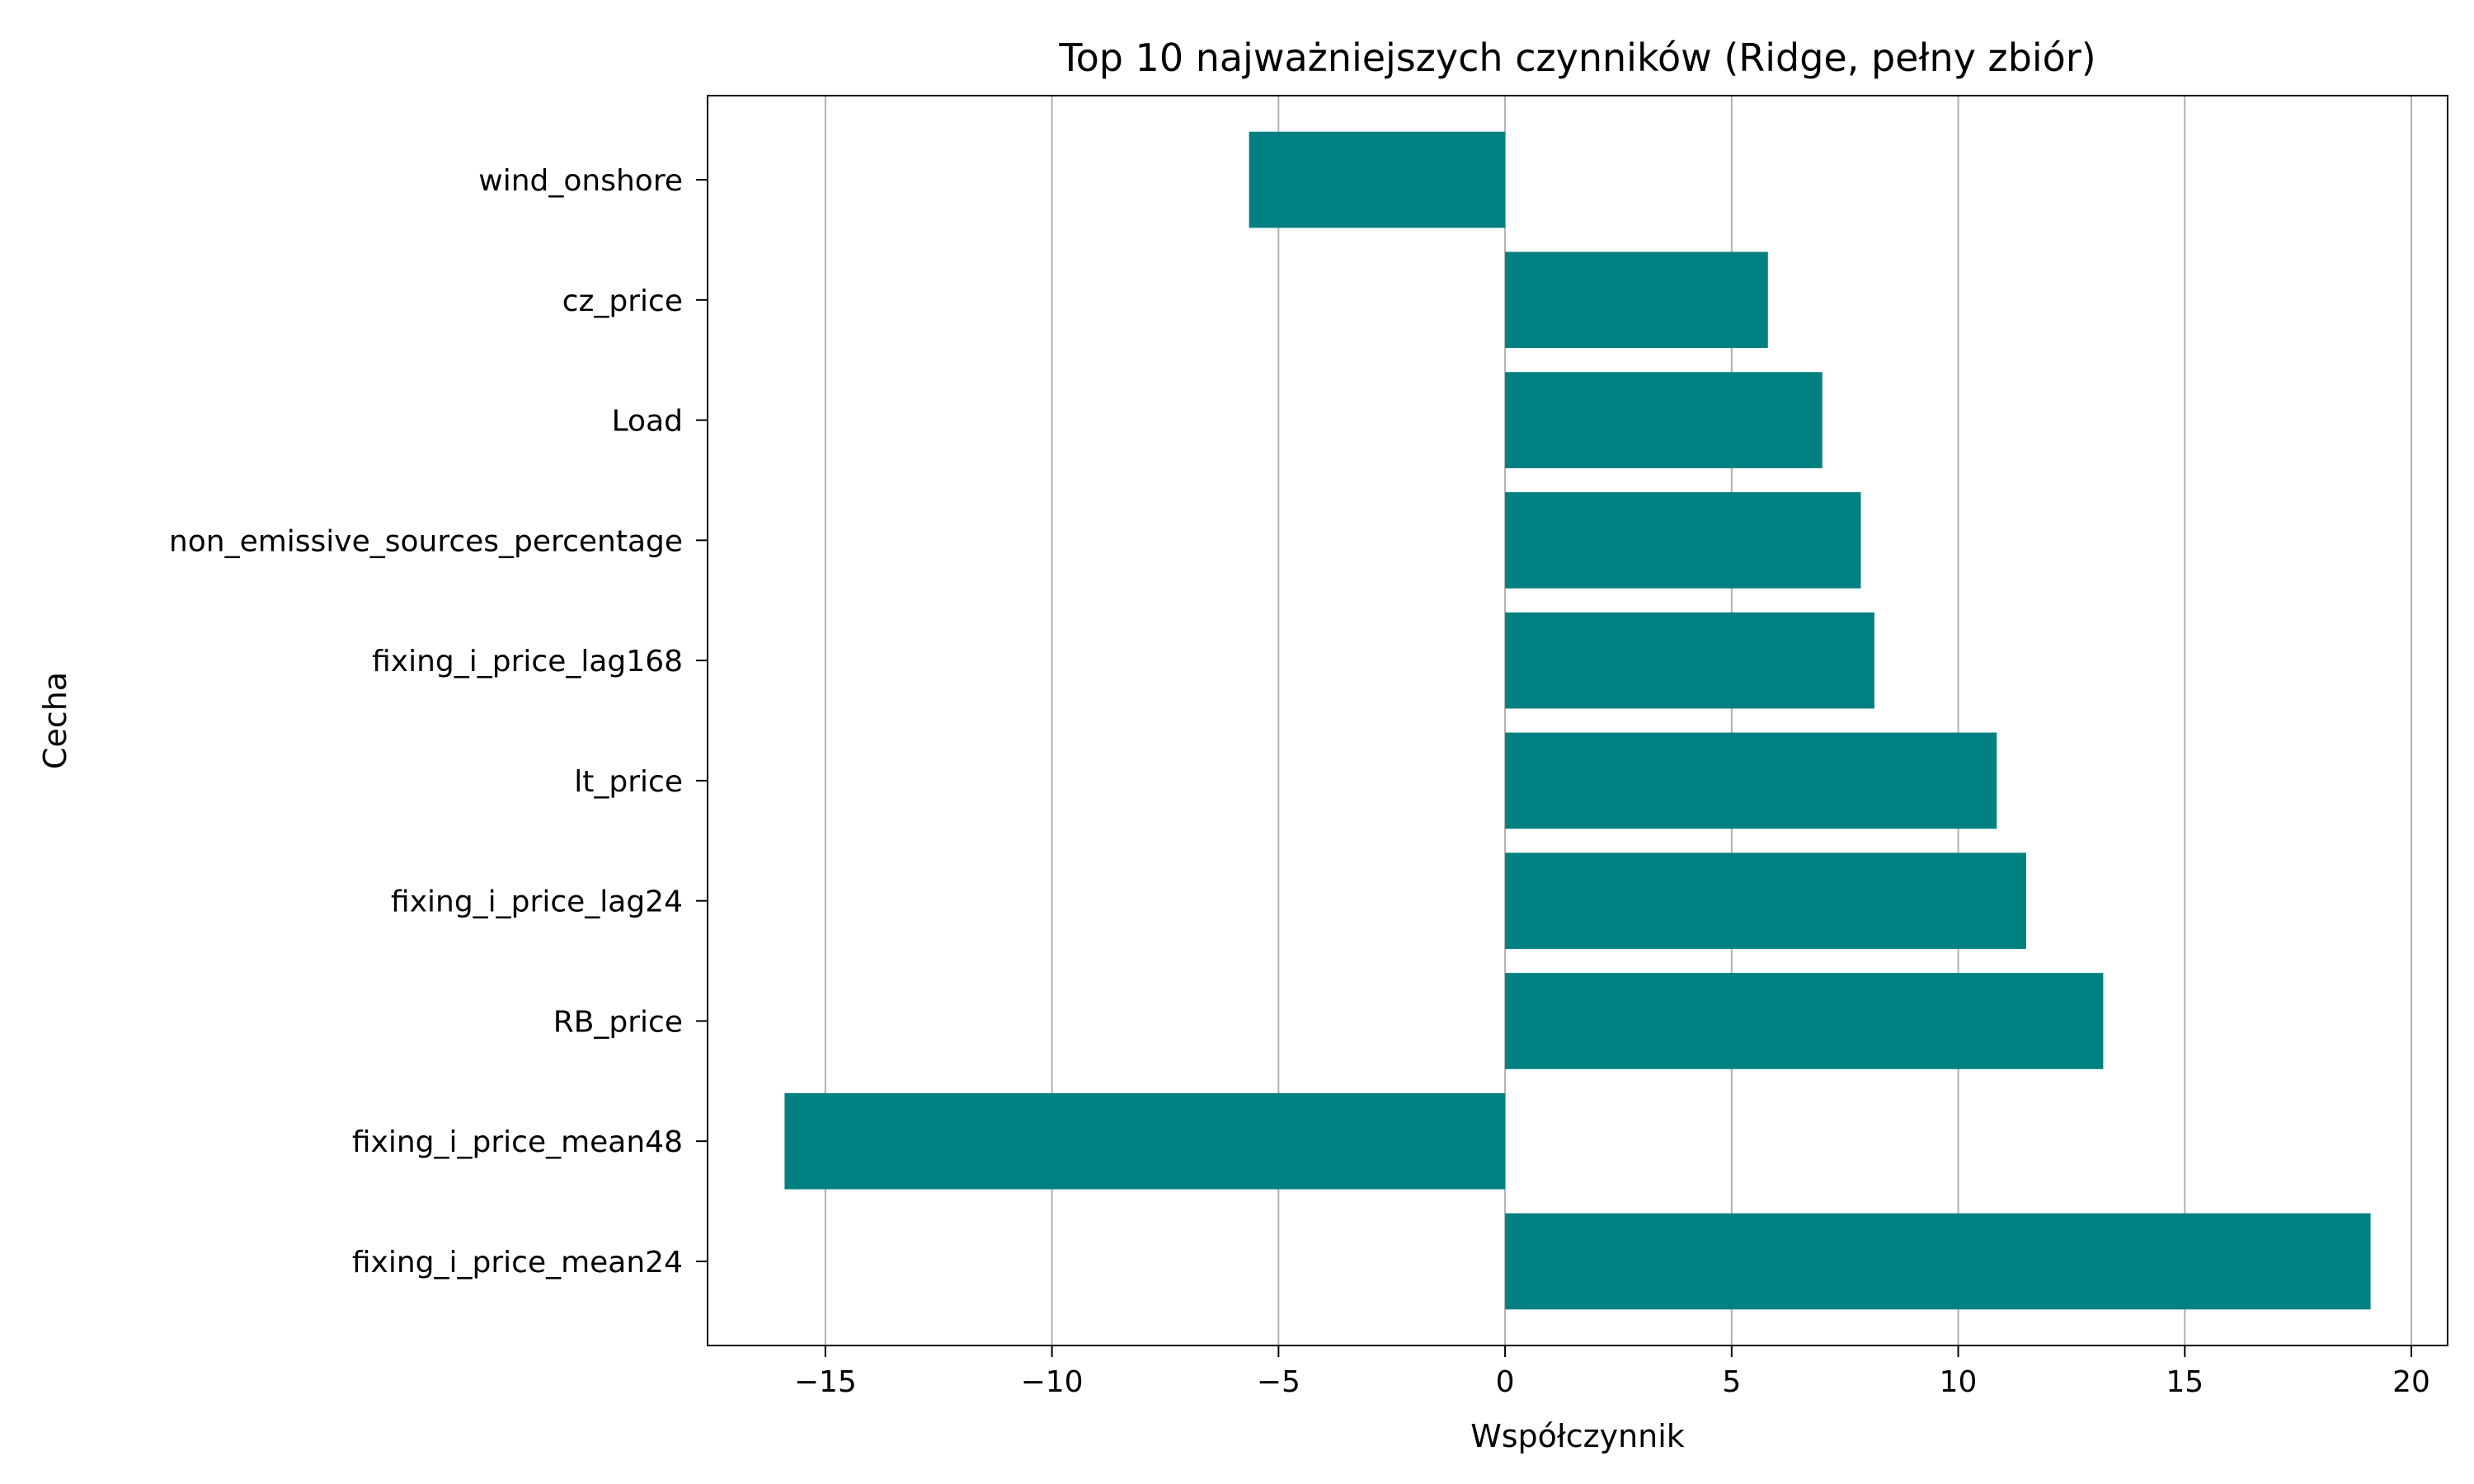  What do you see at coordinates (1505, 1382) in the screenshot?
I see `x-tick-label: 0` at bounding box center [1505, 1382].